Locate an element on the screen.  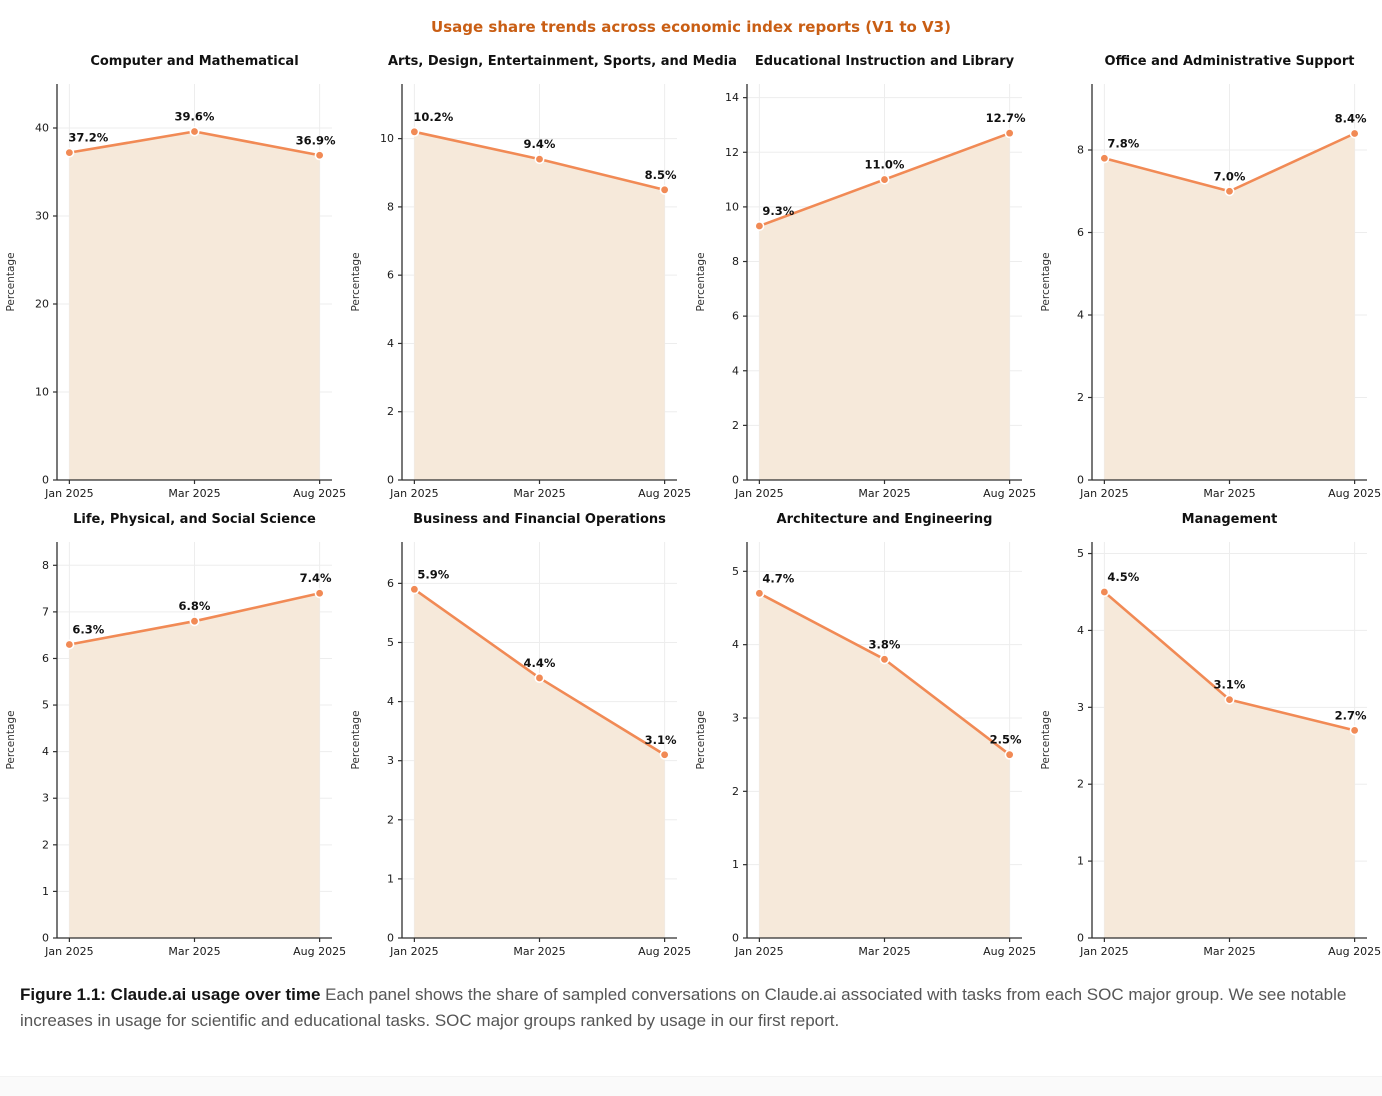
y-tick-label: 30 is located at coordinates (42, 216).